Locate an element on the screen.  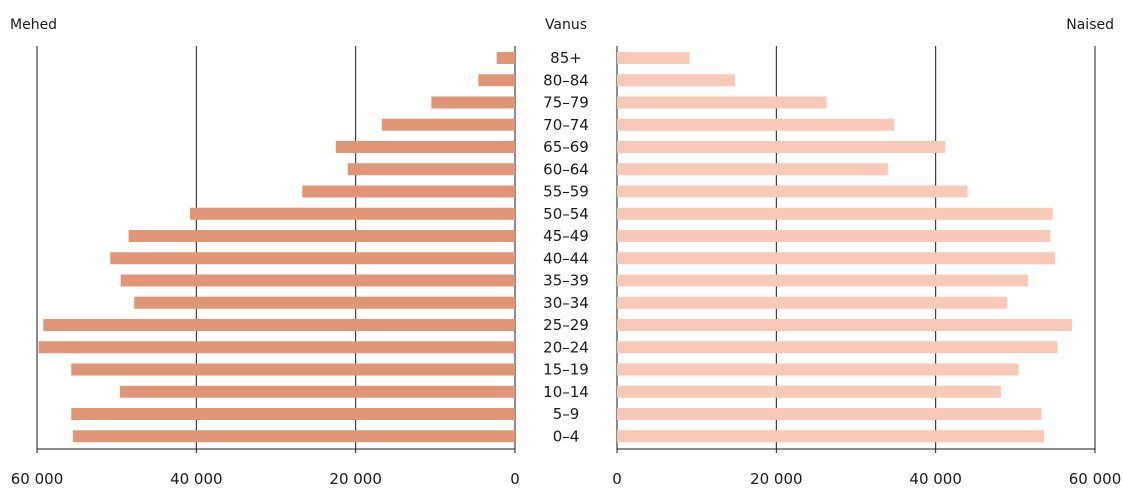
female-bar-35–39 is located at coordinates (823, 280).